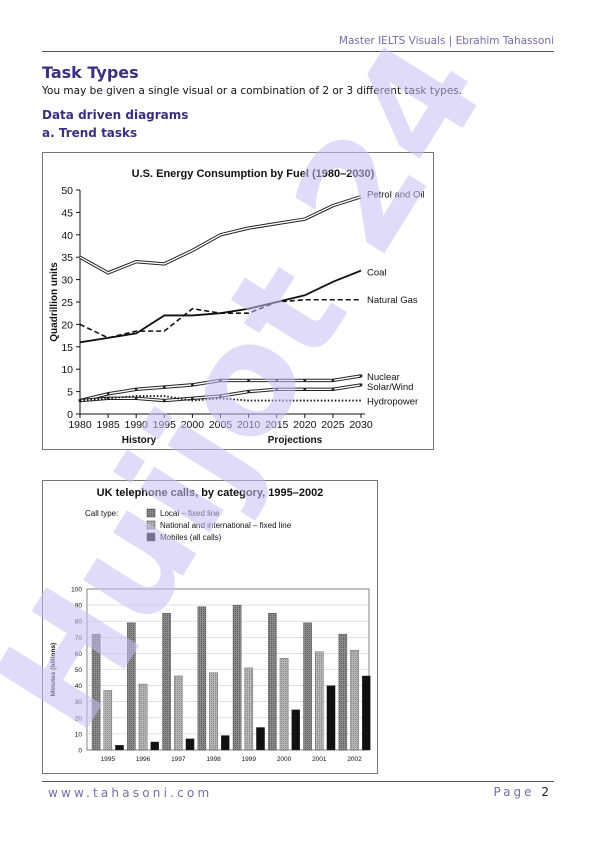 The image size is (596, 842). I want to click on x-tick-label: 1999, so click(249, 759).